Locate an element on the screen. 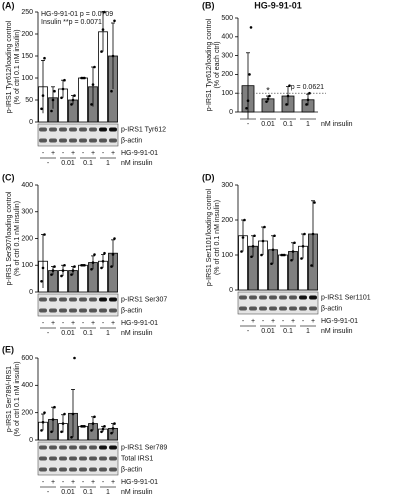  y-tick-label: 250 is located at coordinates (27, 12).